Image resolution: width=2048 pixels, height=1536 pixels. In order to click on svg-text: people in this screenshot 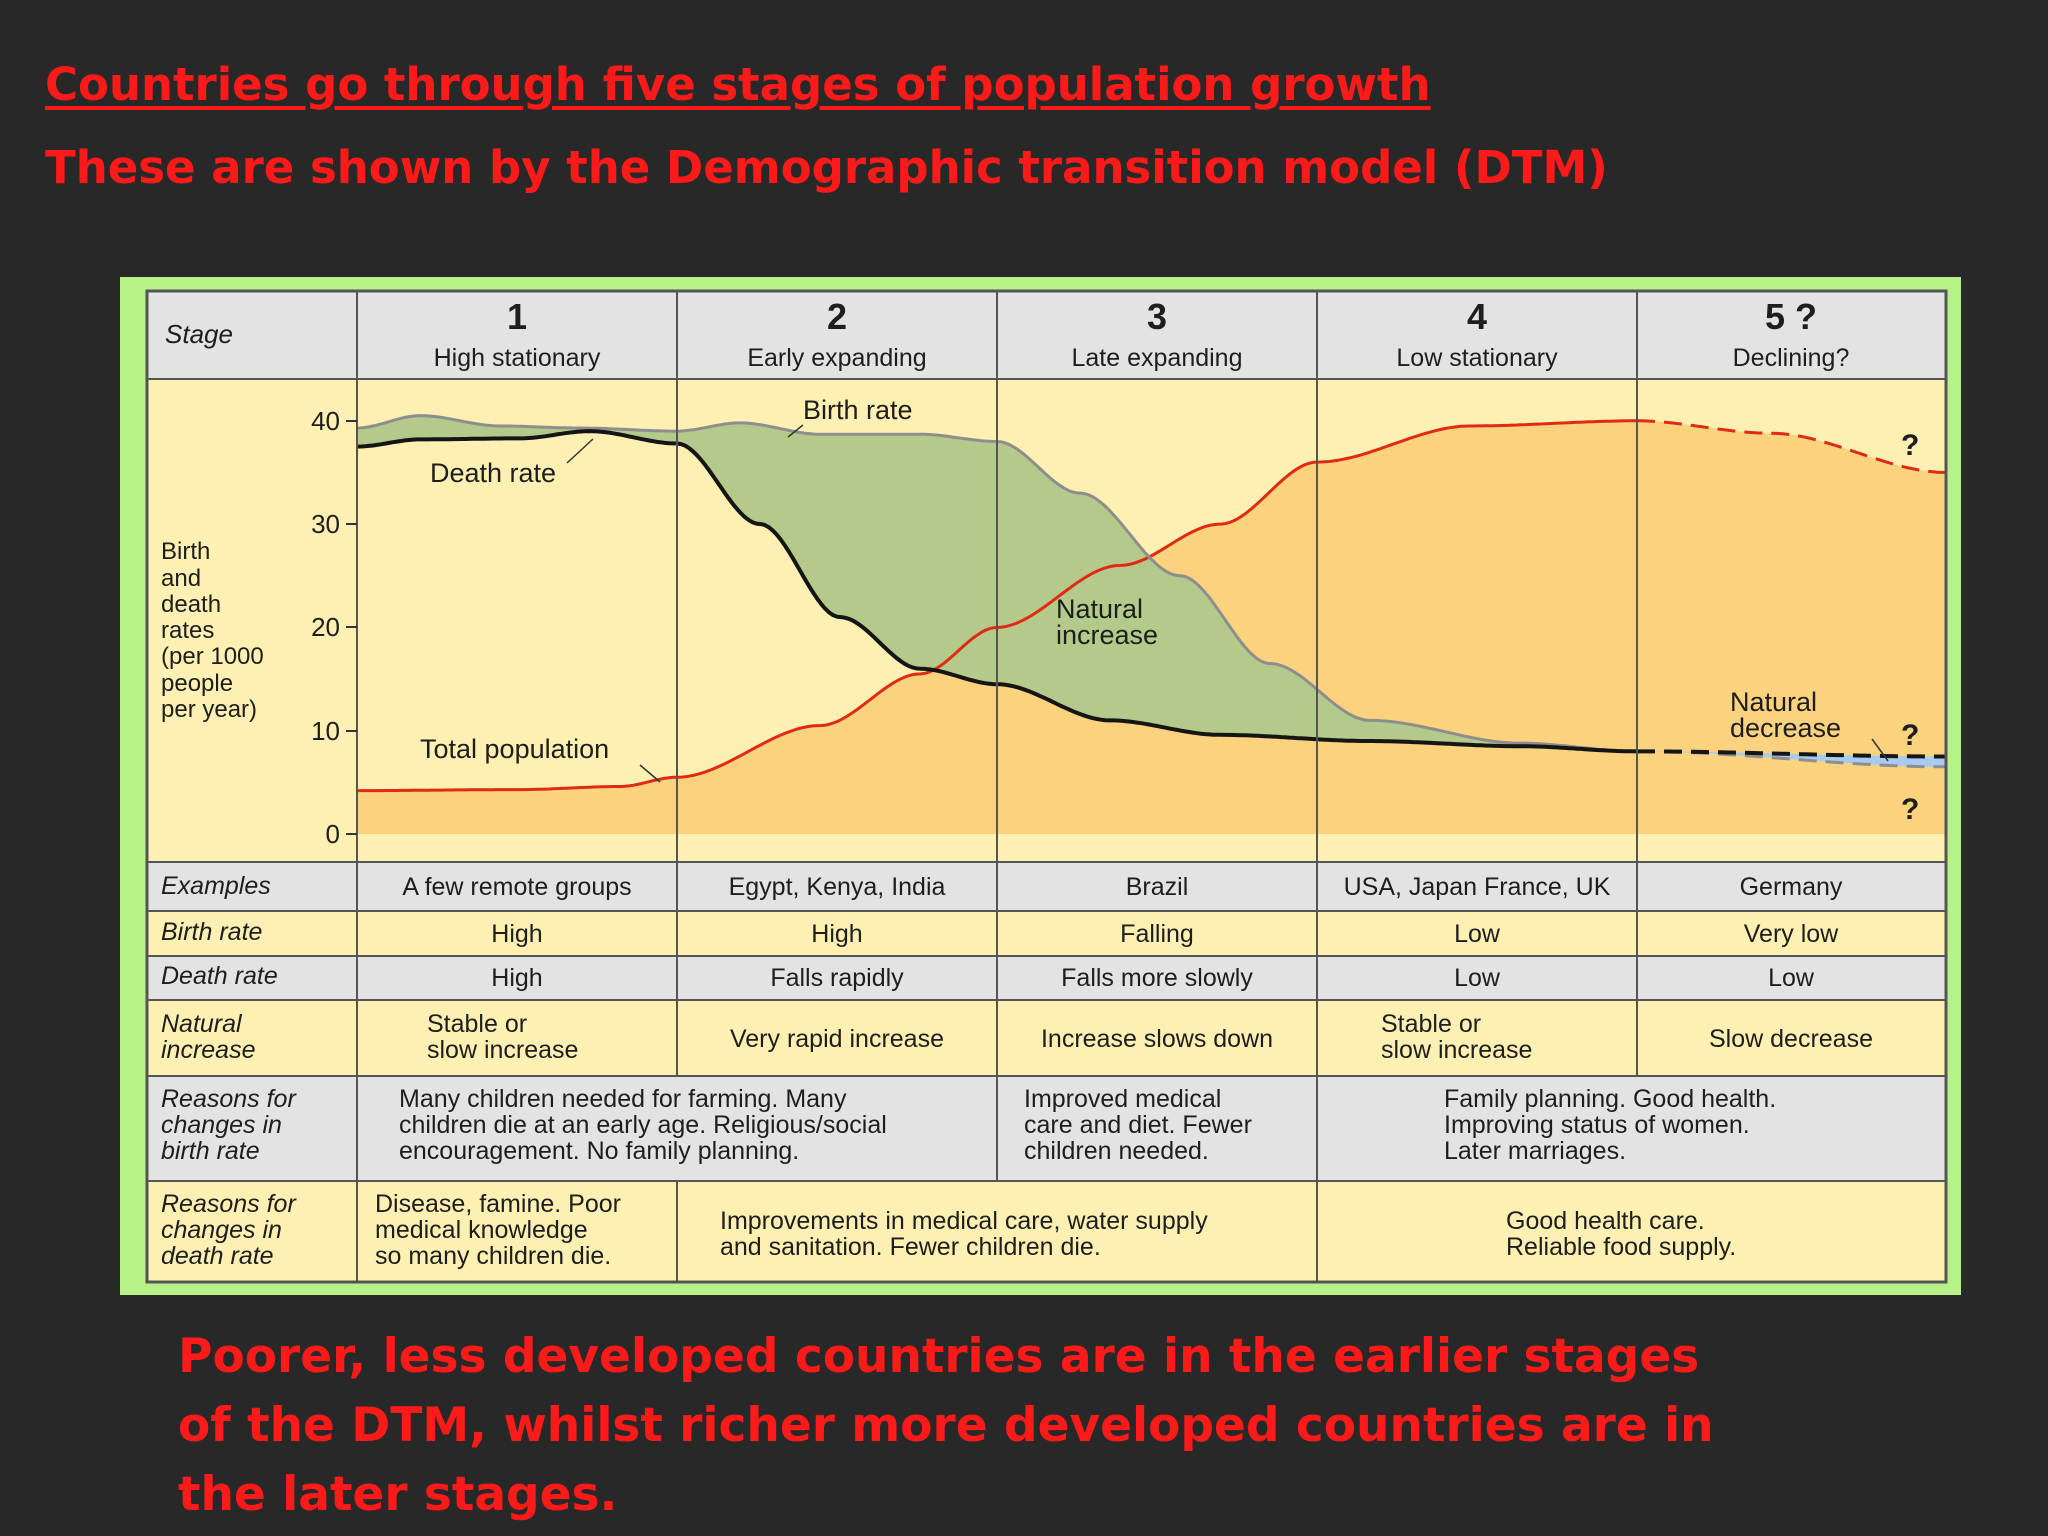, I will do `click(197, 683)`.